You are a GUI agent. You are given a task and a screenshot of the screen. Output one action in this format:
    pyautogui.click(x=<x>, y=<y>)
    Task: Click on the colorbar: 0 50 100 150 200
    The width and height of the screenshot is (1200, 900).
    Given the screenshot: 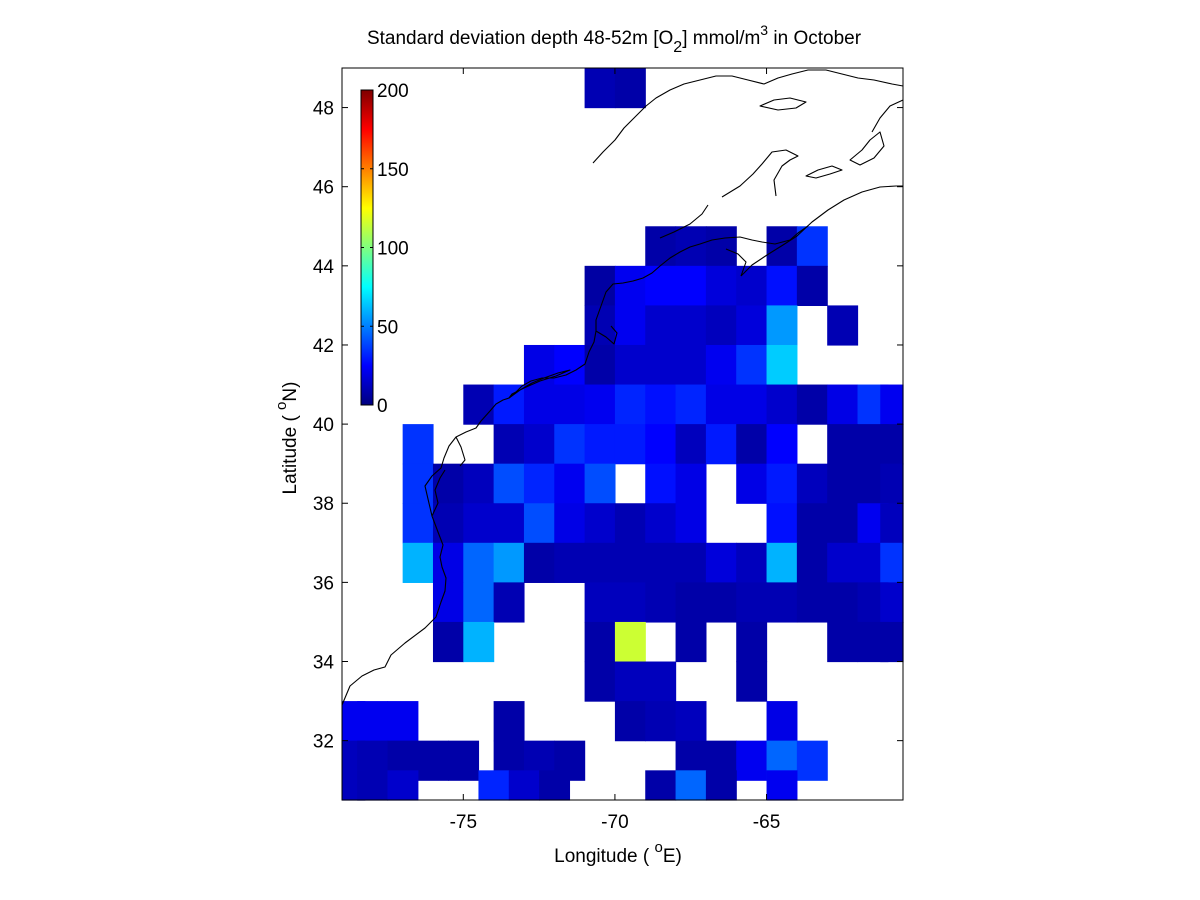 What is the action you would take?
    pyautogui.click(x=384, y=249)
    